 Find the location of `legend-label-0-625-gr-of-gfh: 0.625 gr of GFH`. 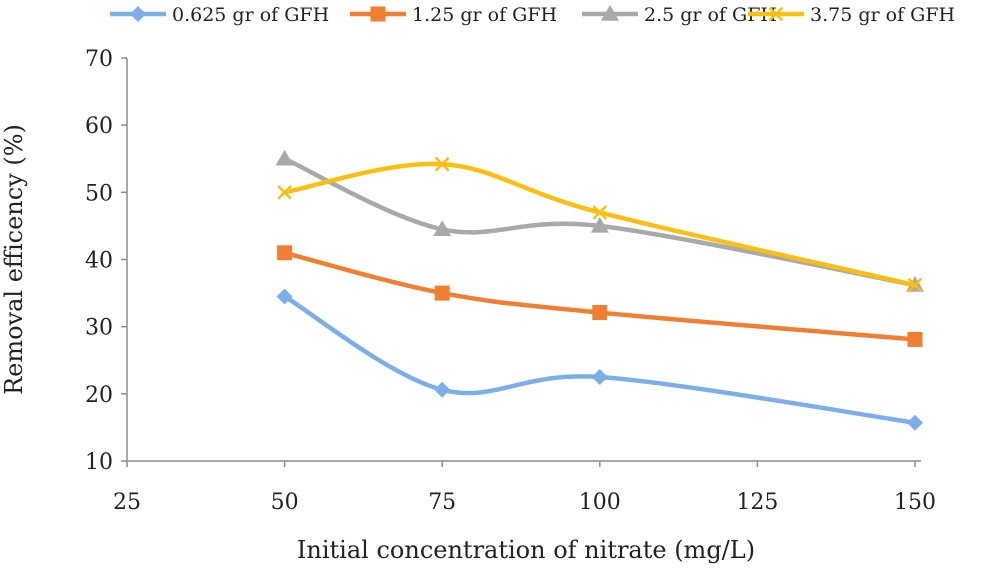

legend-label-0-625-gr-of-gfh: 0.625 gr of GFH is located at coordinates (250, 15).